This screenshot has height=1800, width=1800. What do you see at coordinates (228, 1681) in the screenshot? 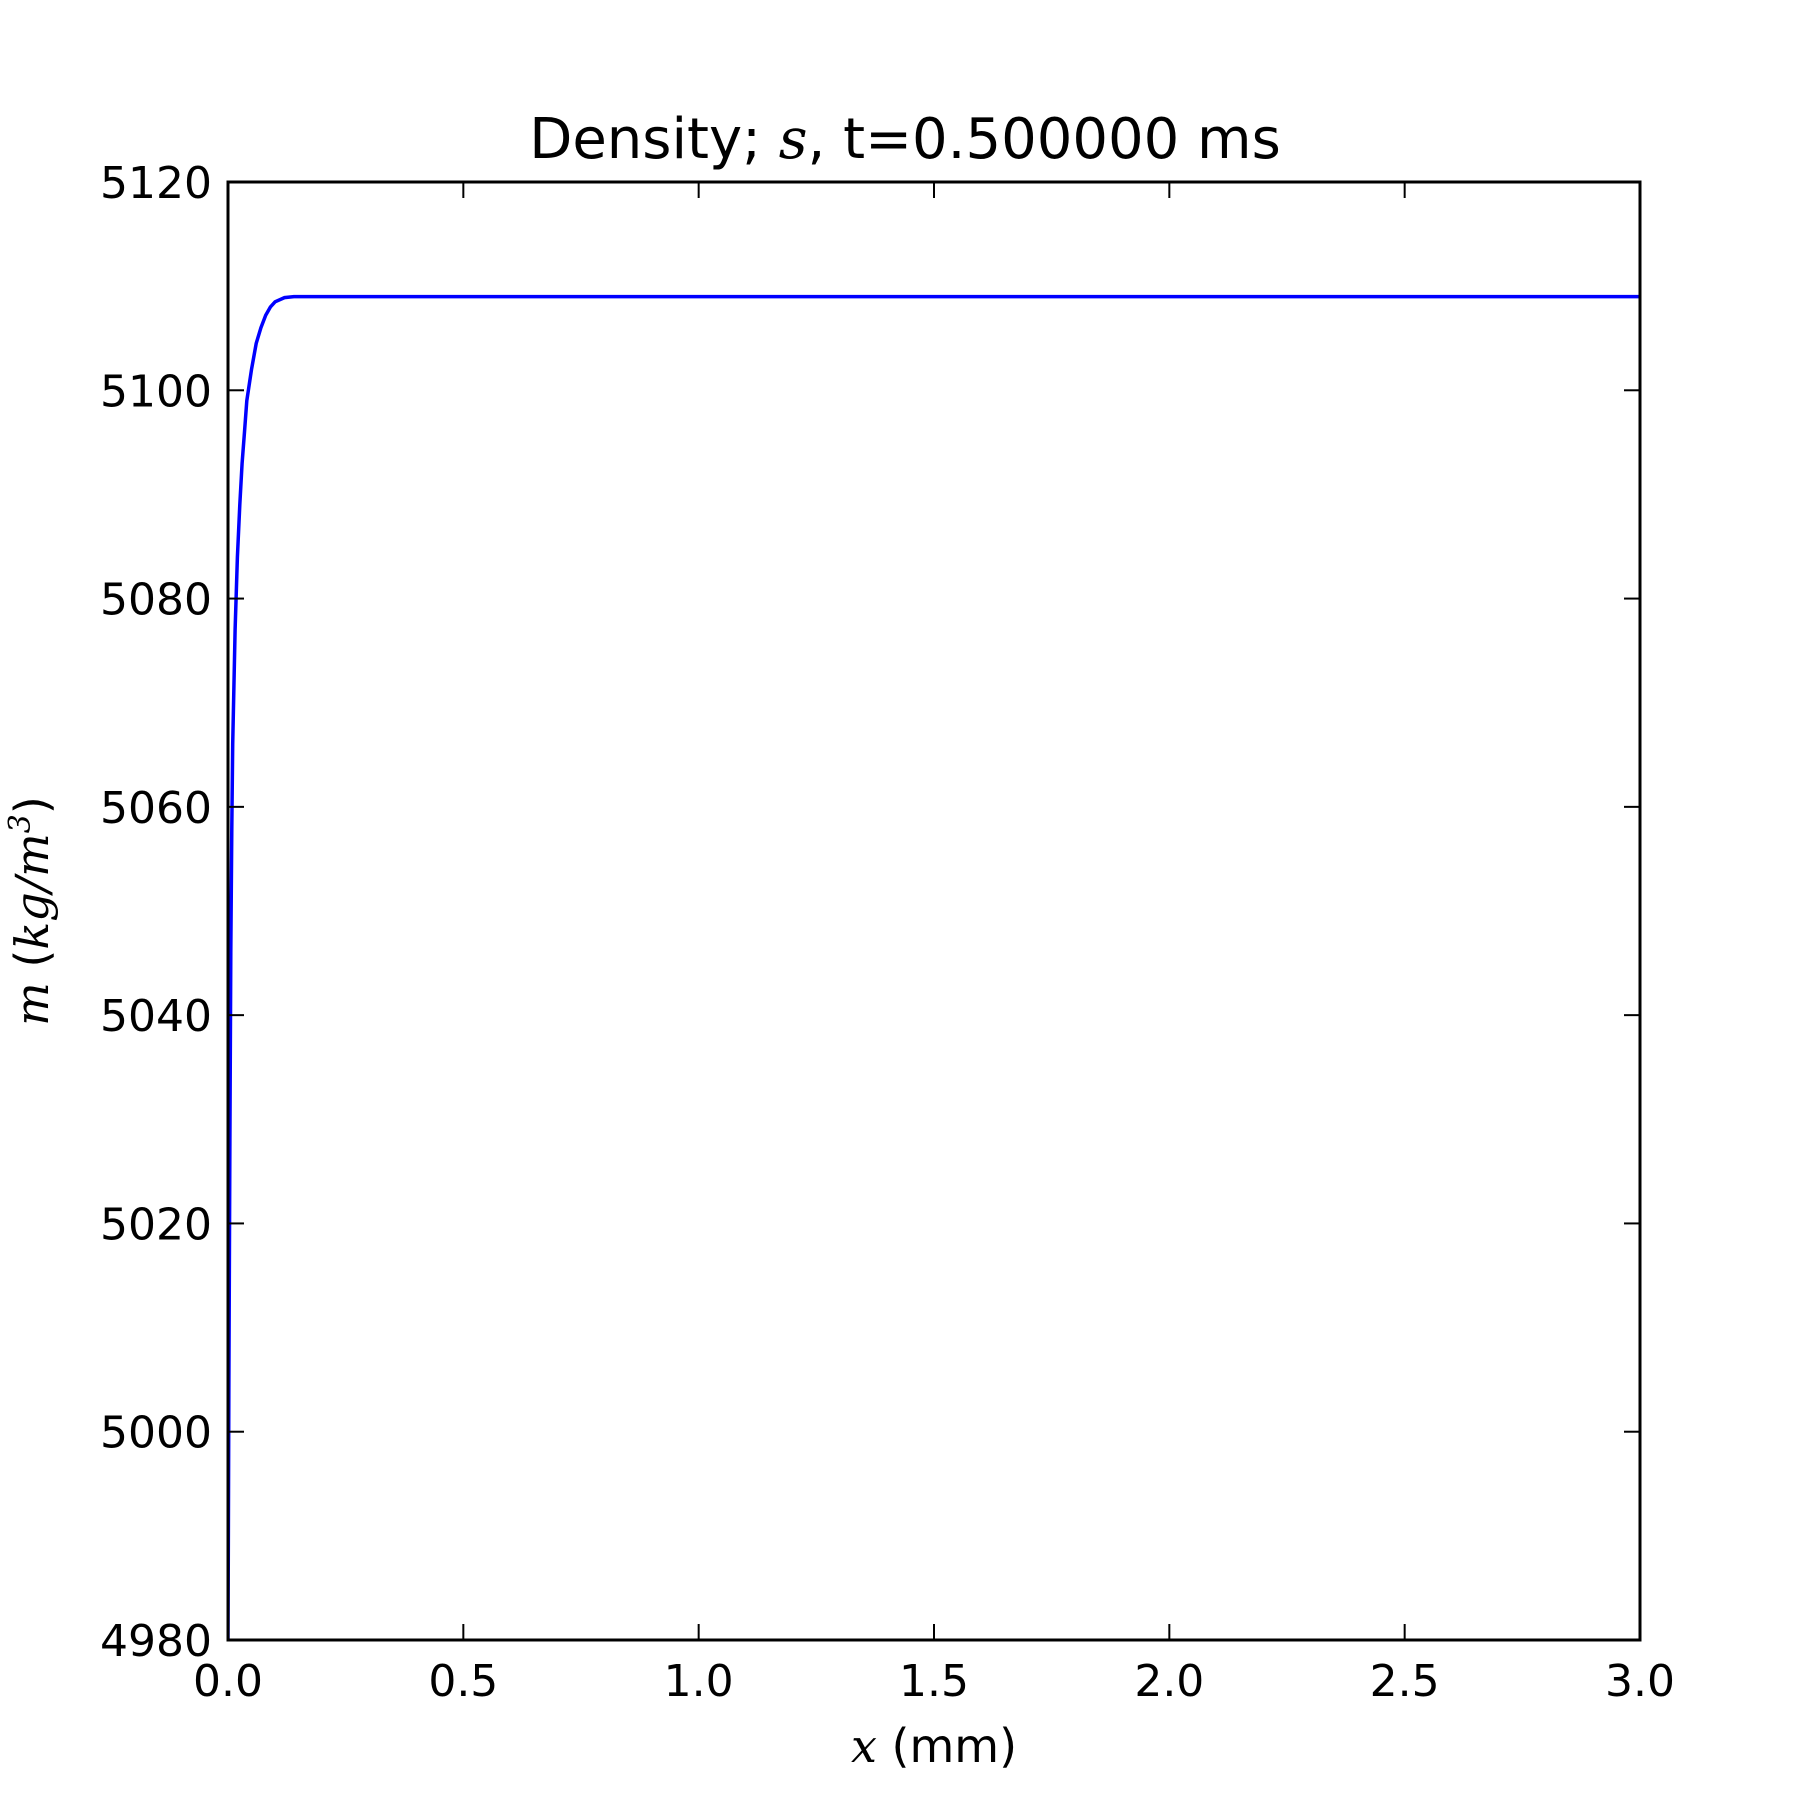
I see `x-tick-label-0: 0.0` at bounding box center [228, 1681].